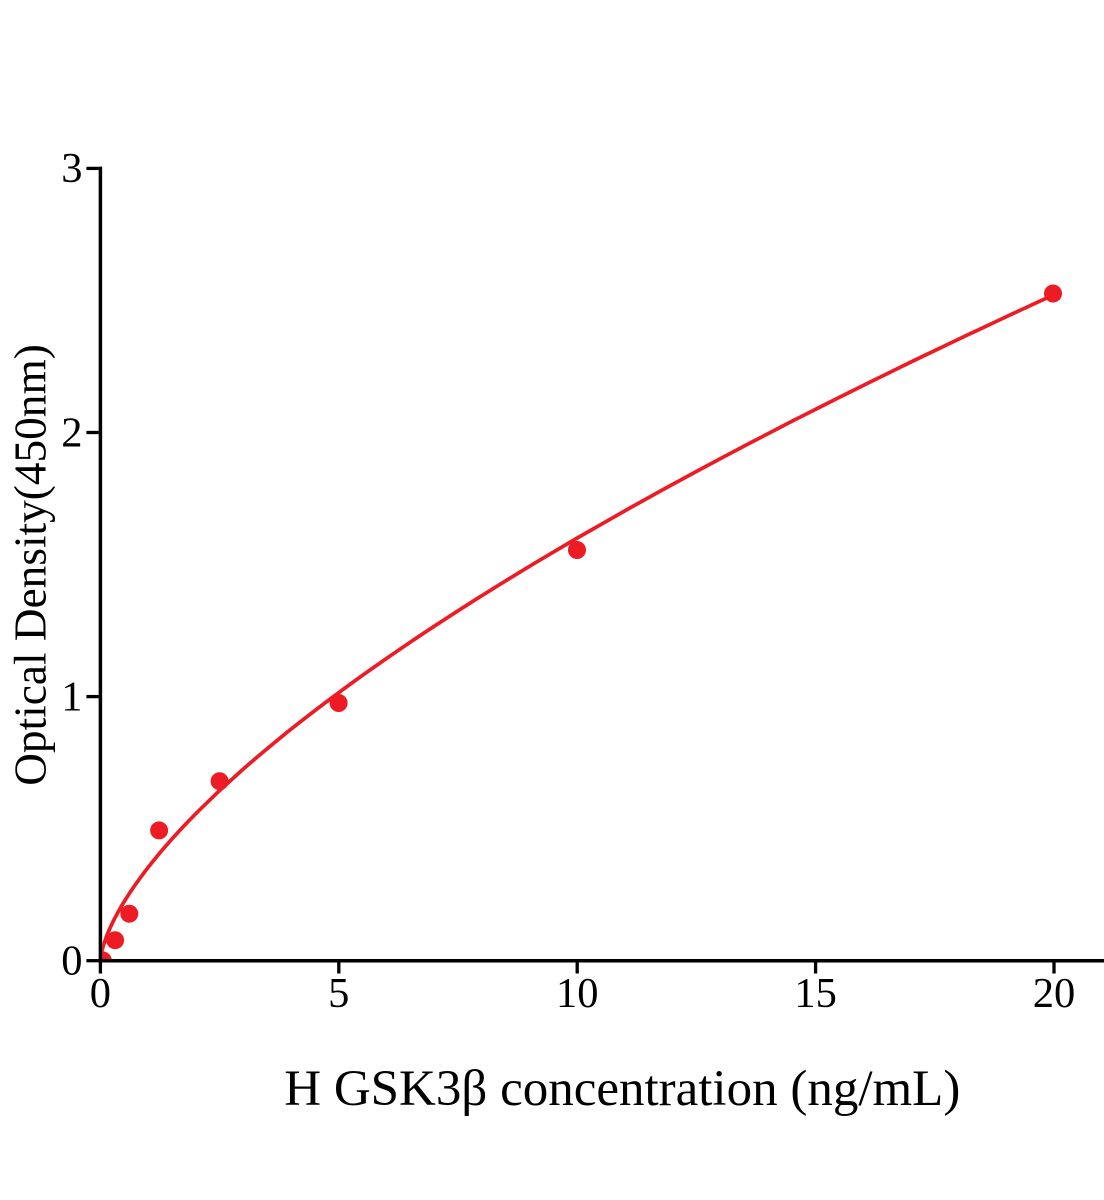  I want to click on svg-text: 10, so click(577, 993).